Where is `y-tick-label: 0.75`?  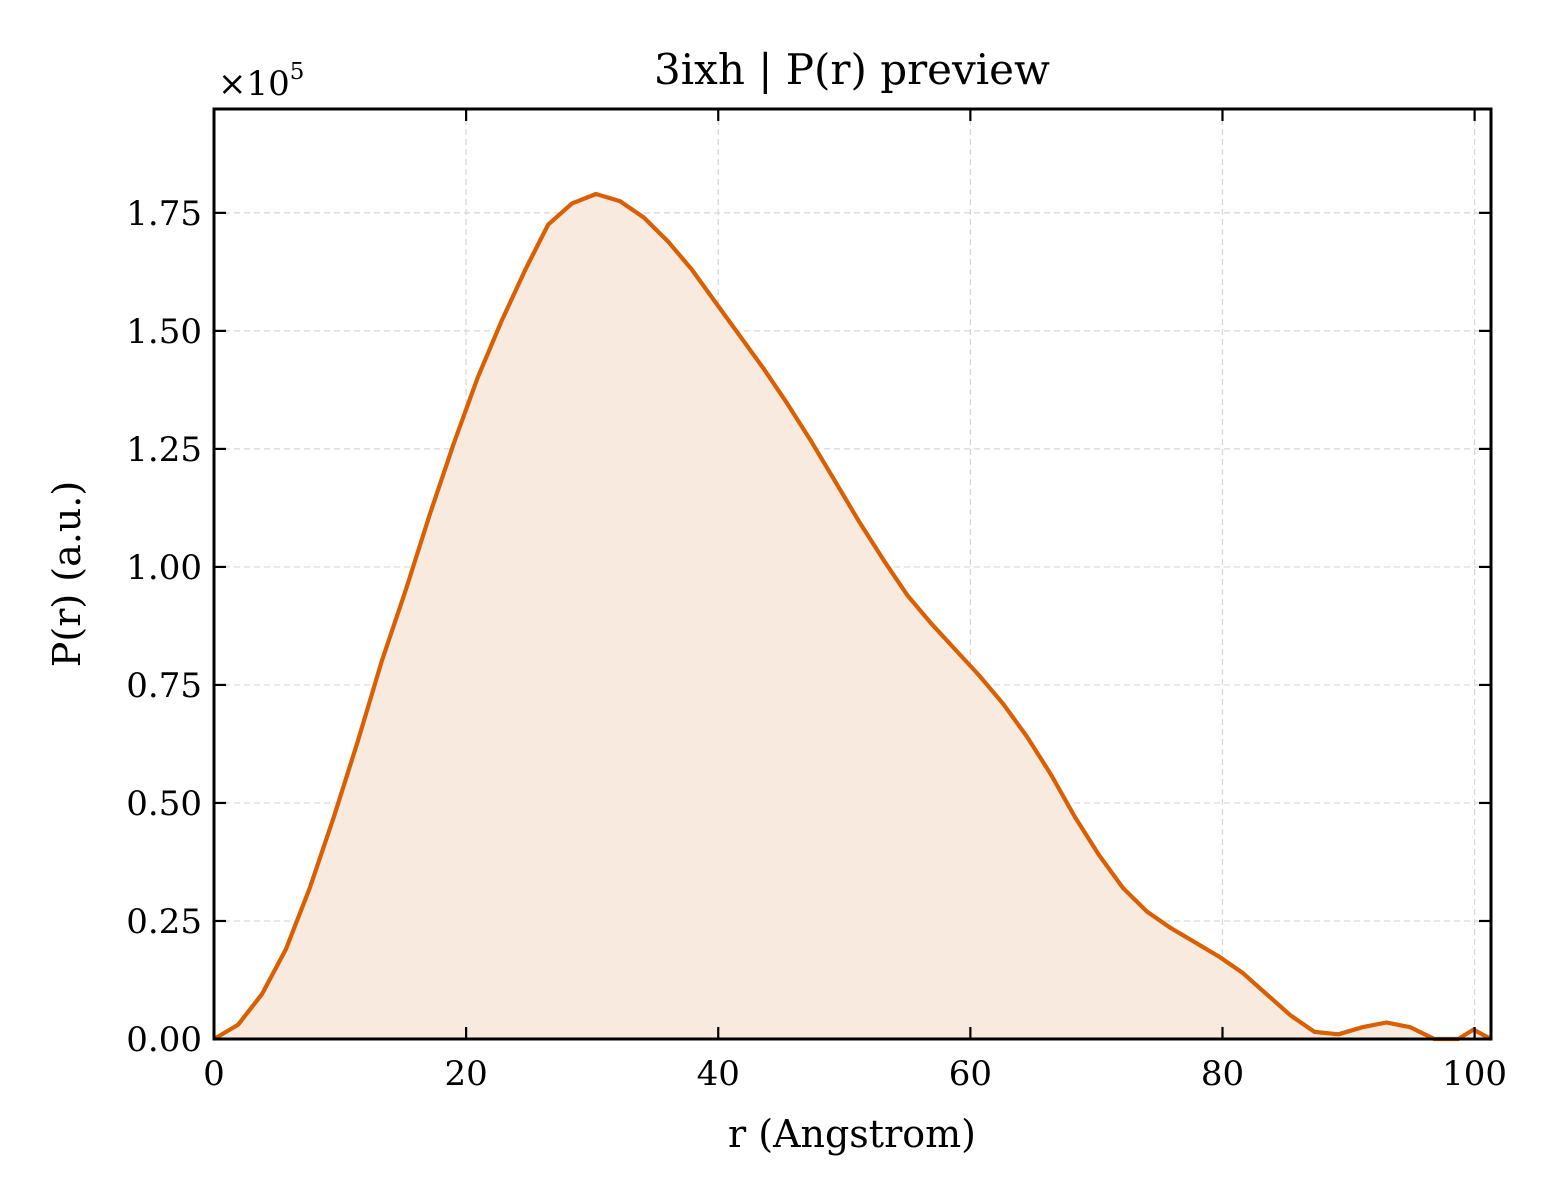
y-tick-label: 0.75 is located at coordinates (164, 686).